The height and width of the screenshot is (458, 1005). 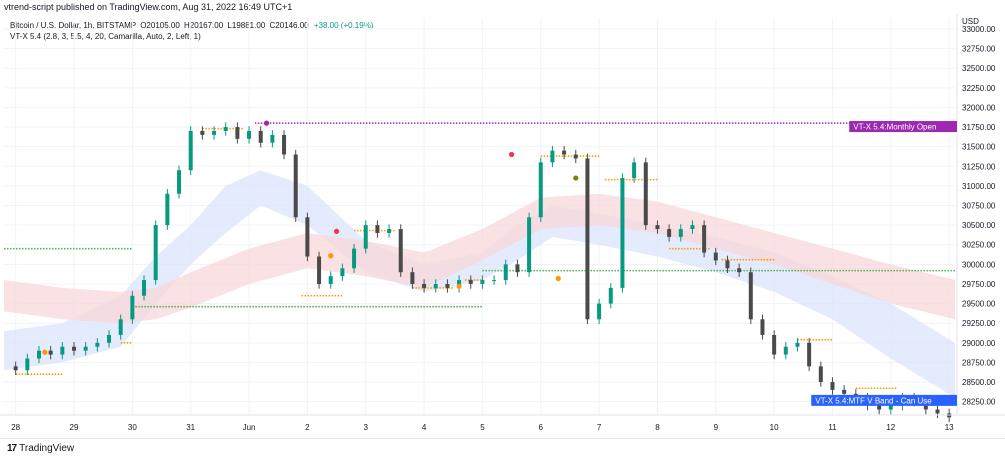 What do you see at coordinates (502, 423) in the screenshot?
I see `x-axis: 28 29 30 31 Jun 2 3 4 5 6 7 8 9 10 11 12 13` at bounding box center [502, 423].